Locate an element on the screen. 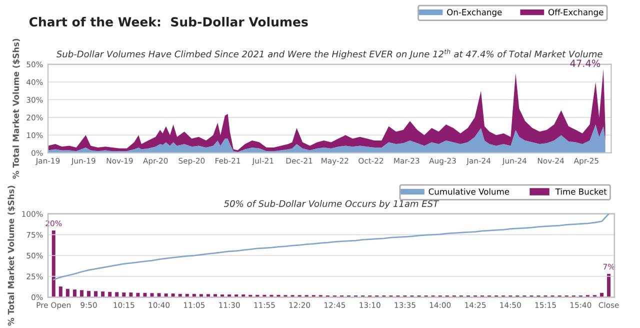 The image size is (640, 328). chart-title: 50% of Sub-Dollar Volume Occurs by 11am EST is located at coordinates (332, 204).